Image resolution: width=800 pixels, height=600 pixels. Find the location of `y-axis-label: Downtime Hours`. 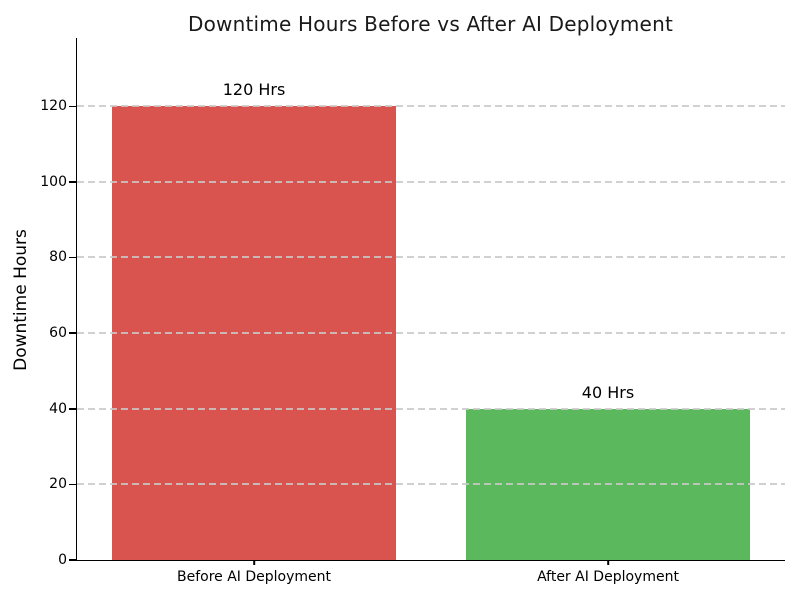

y-axis-label: Downtime Hours is located at coordinates (21, 300).